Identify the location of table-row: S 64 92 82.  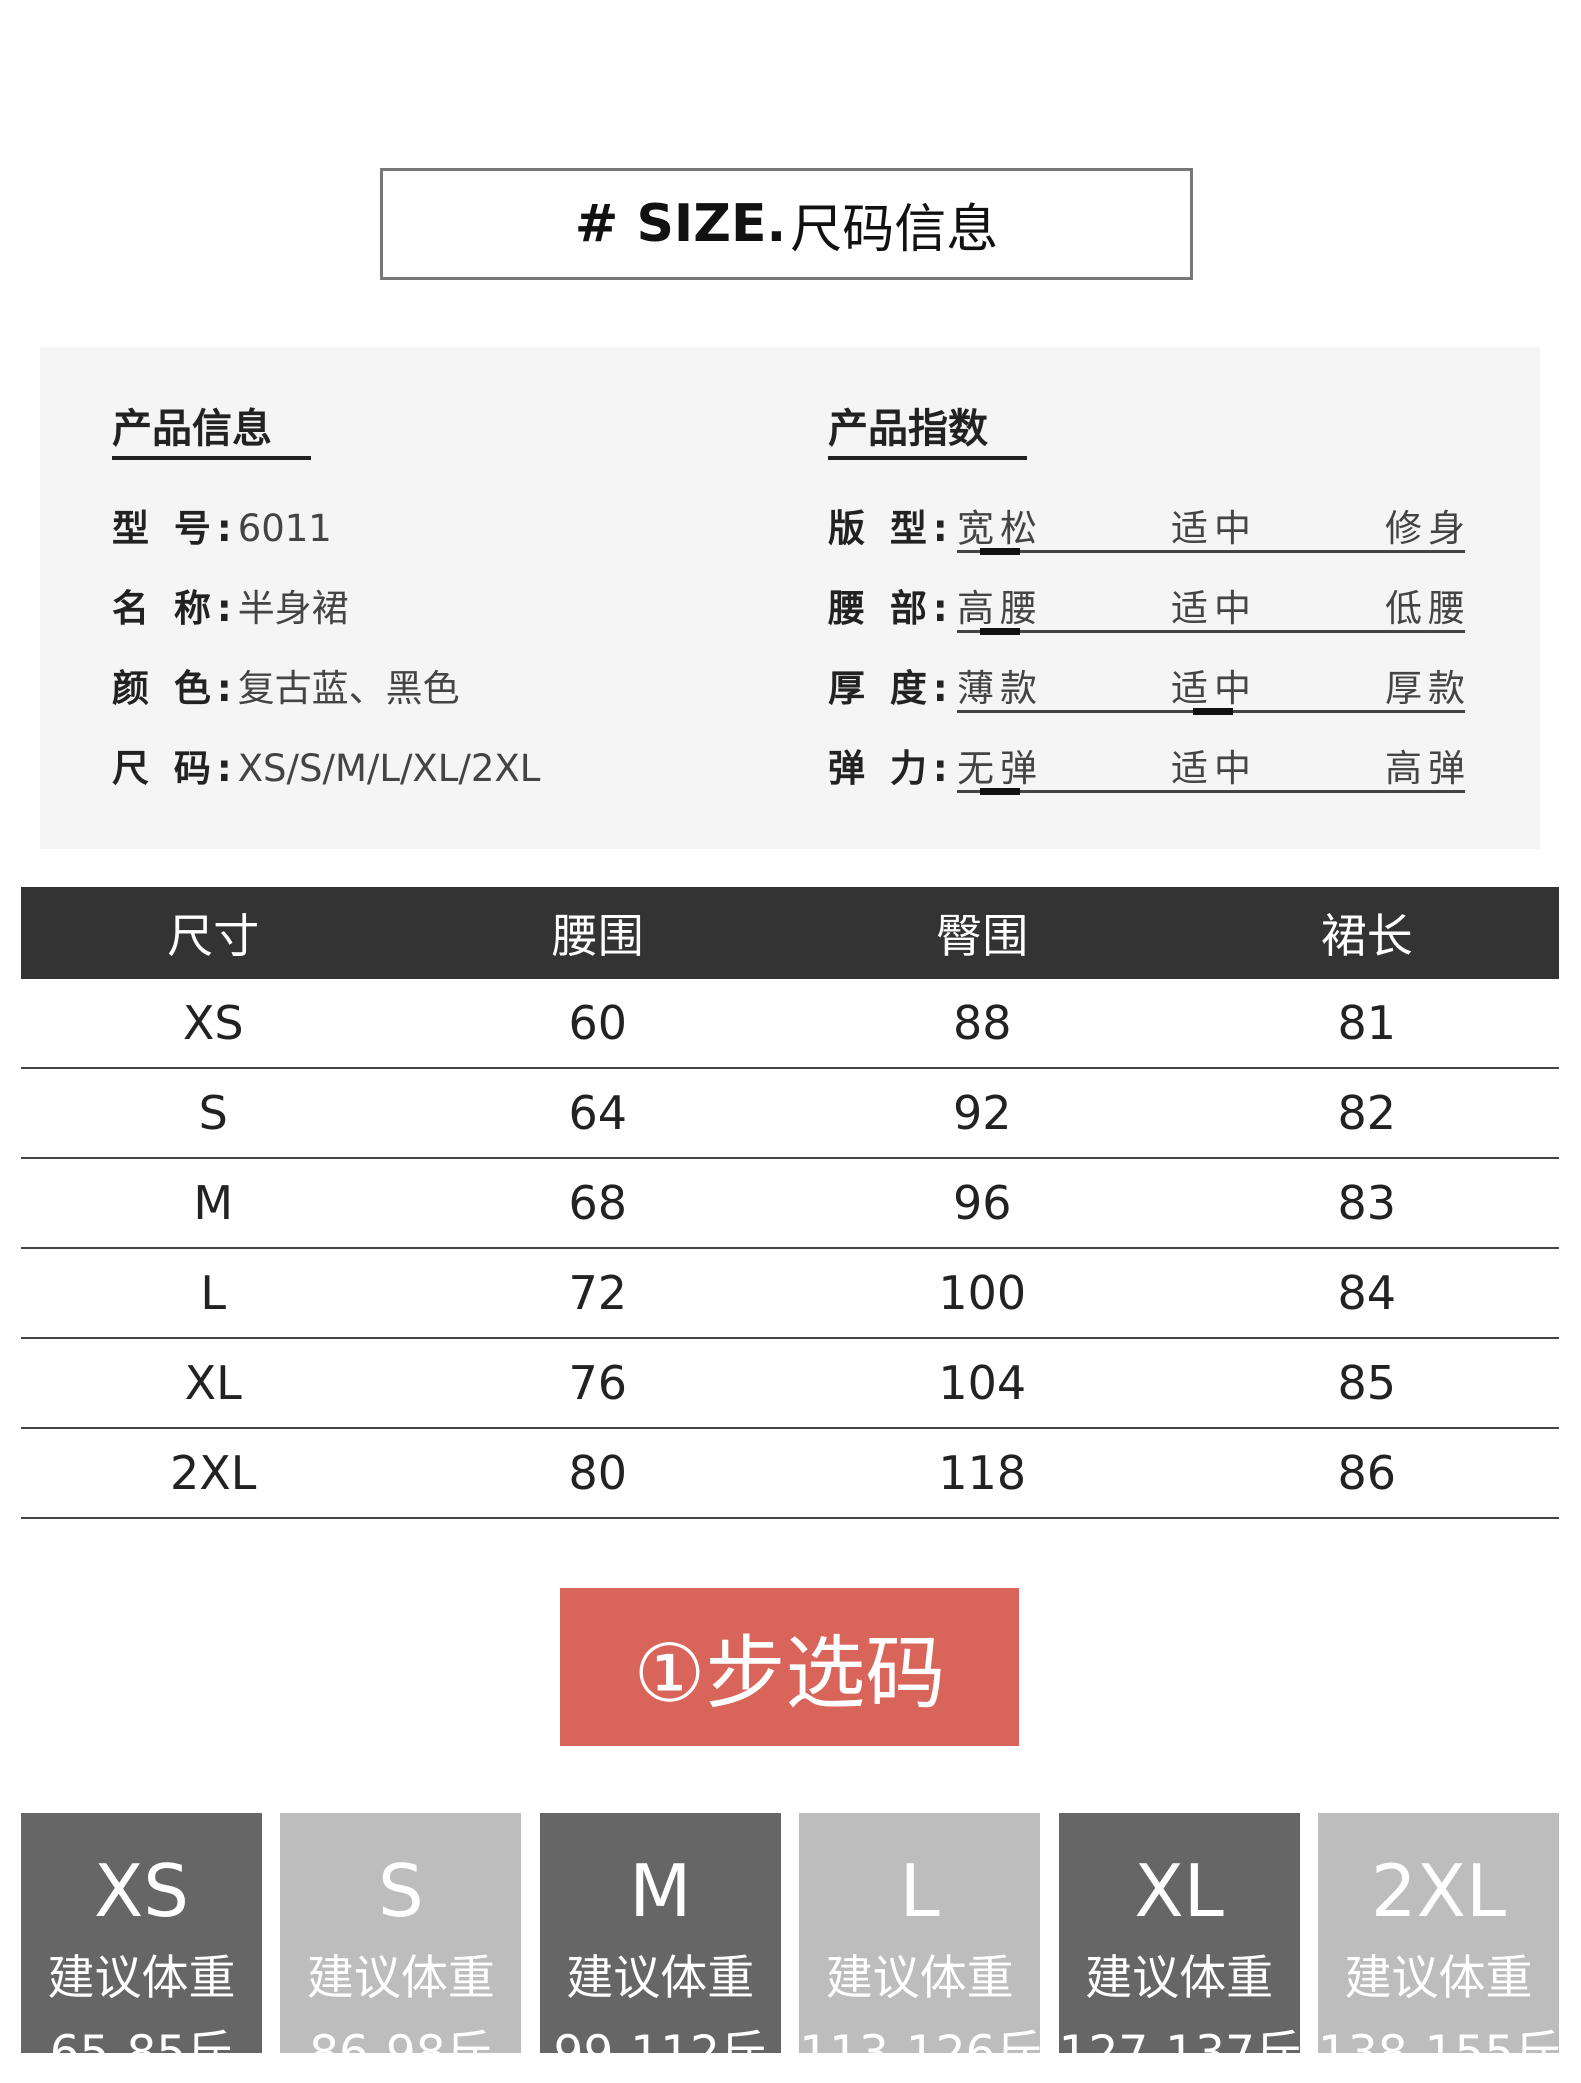
(790, 1114).